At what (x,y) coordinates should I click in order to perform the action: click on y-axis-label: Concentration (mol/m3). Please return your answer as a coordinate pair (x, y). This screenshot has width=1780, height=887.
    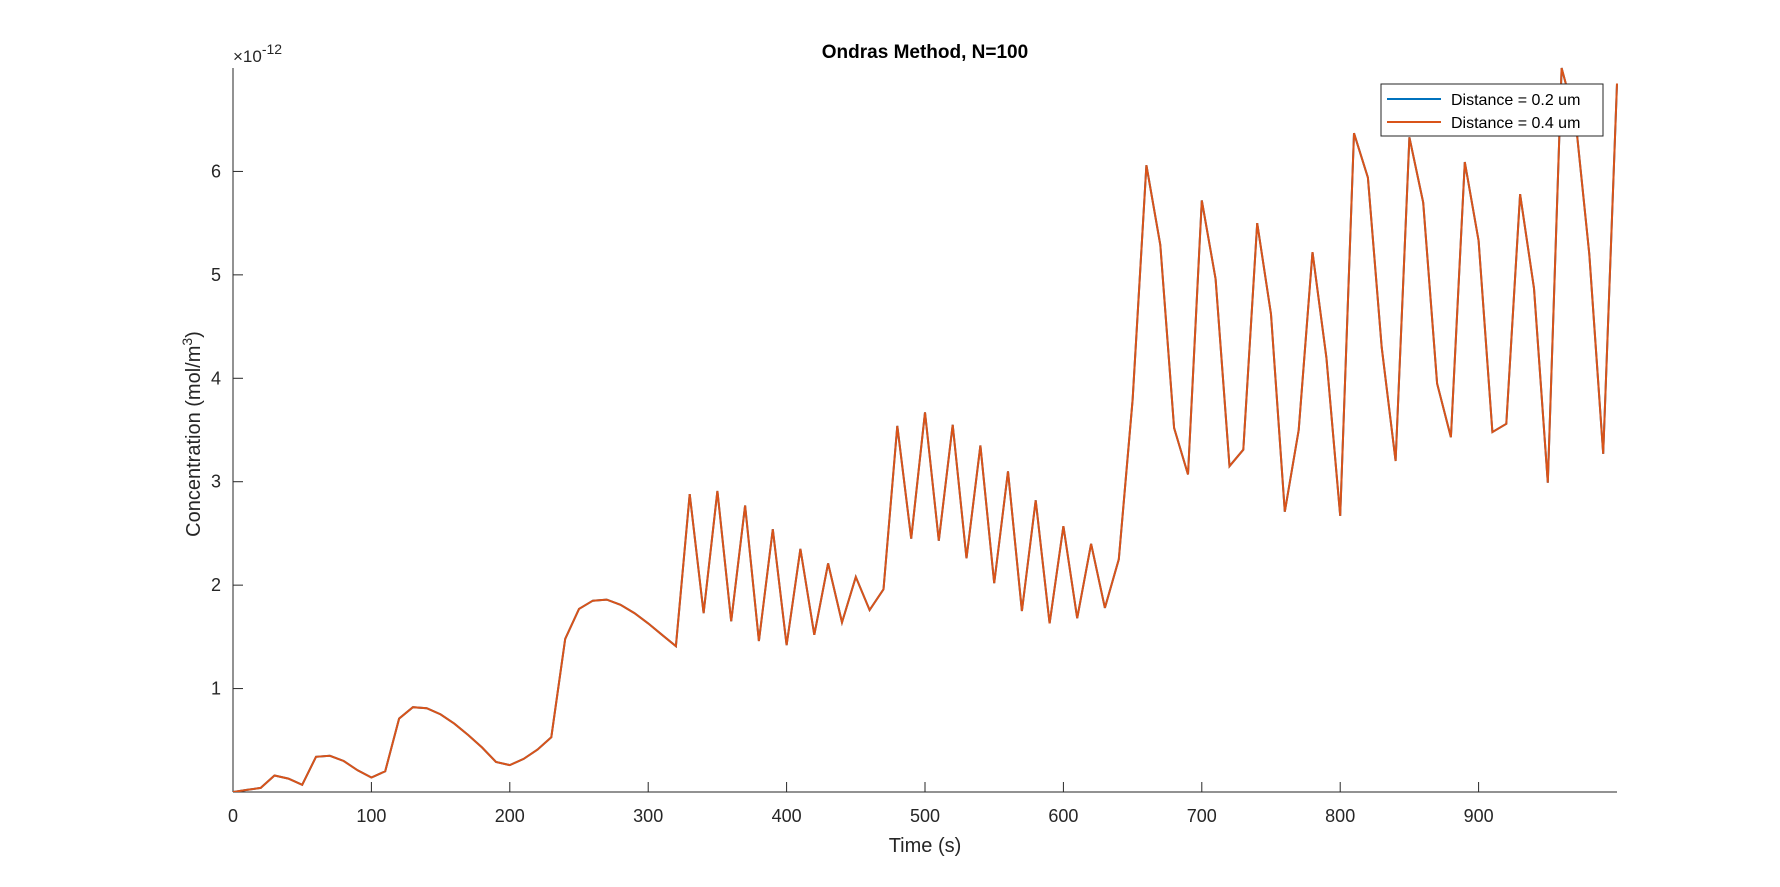
    Looking at the image, I should click on (192, 434).